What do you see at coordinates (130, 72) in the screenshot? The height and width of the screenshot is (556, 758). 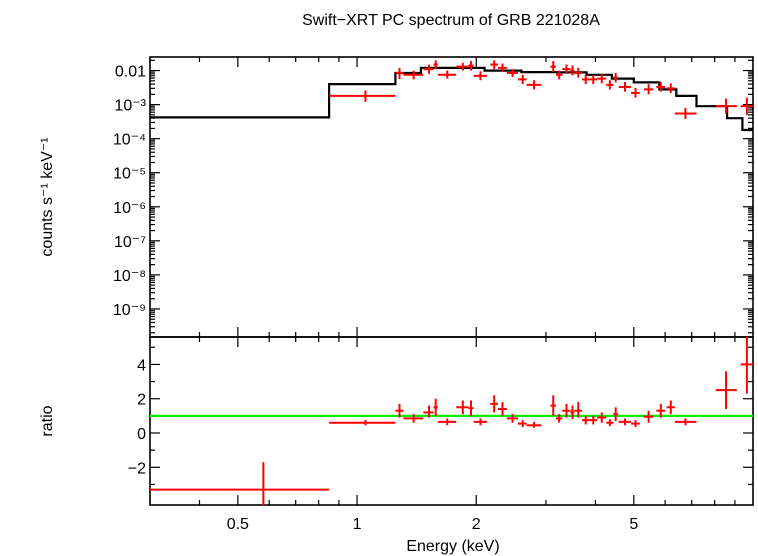 I see `y-tick-label: 0.01` at bounding box center [130, 72].